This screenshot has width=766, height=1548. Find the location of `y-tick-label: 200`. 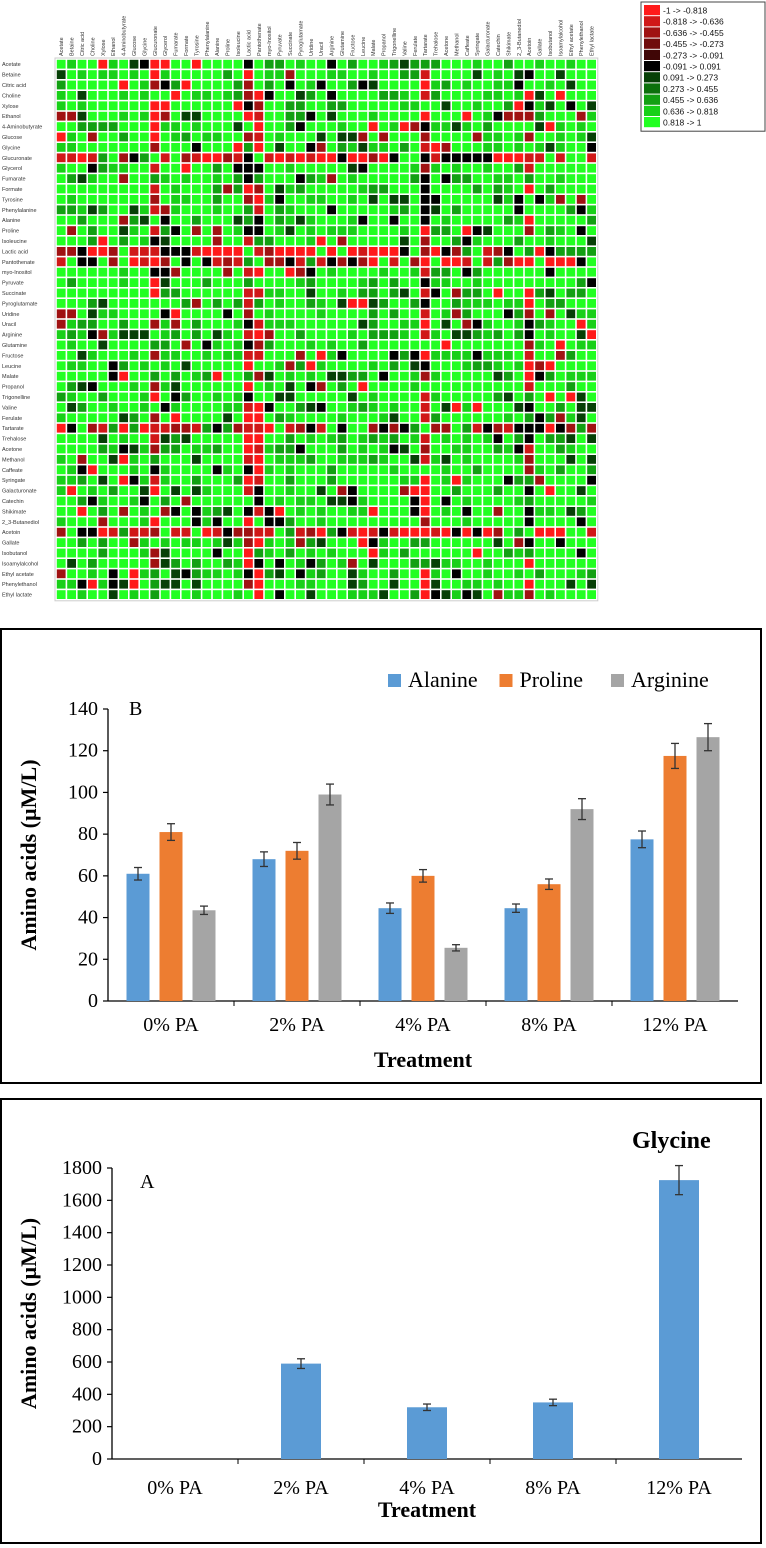

y-tick-label: 200 is located at coordinates (87, 1427).